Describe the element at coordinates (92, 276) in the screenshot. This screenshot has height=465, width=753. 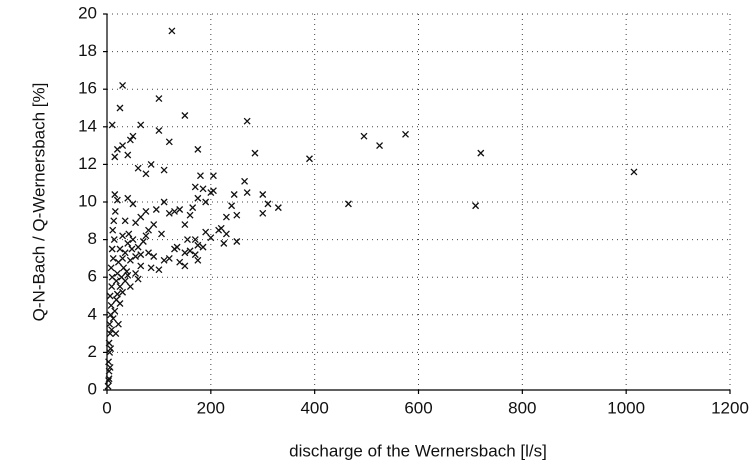
I see `y-tick-label: 6` at that location.